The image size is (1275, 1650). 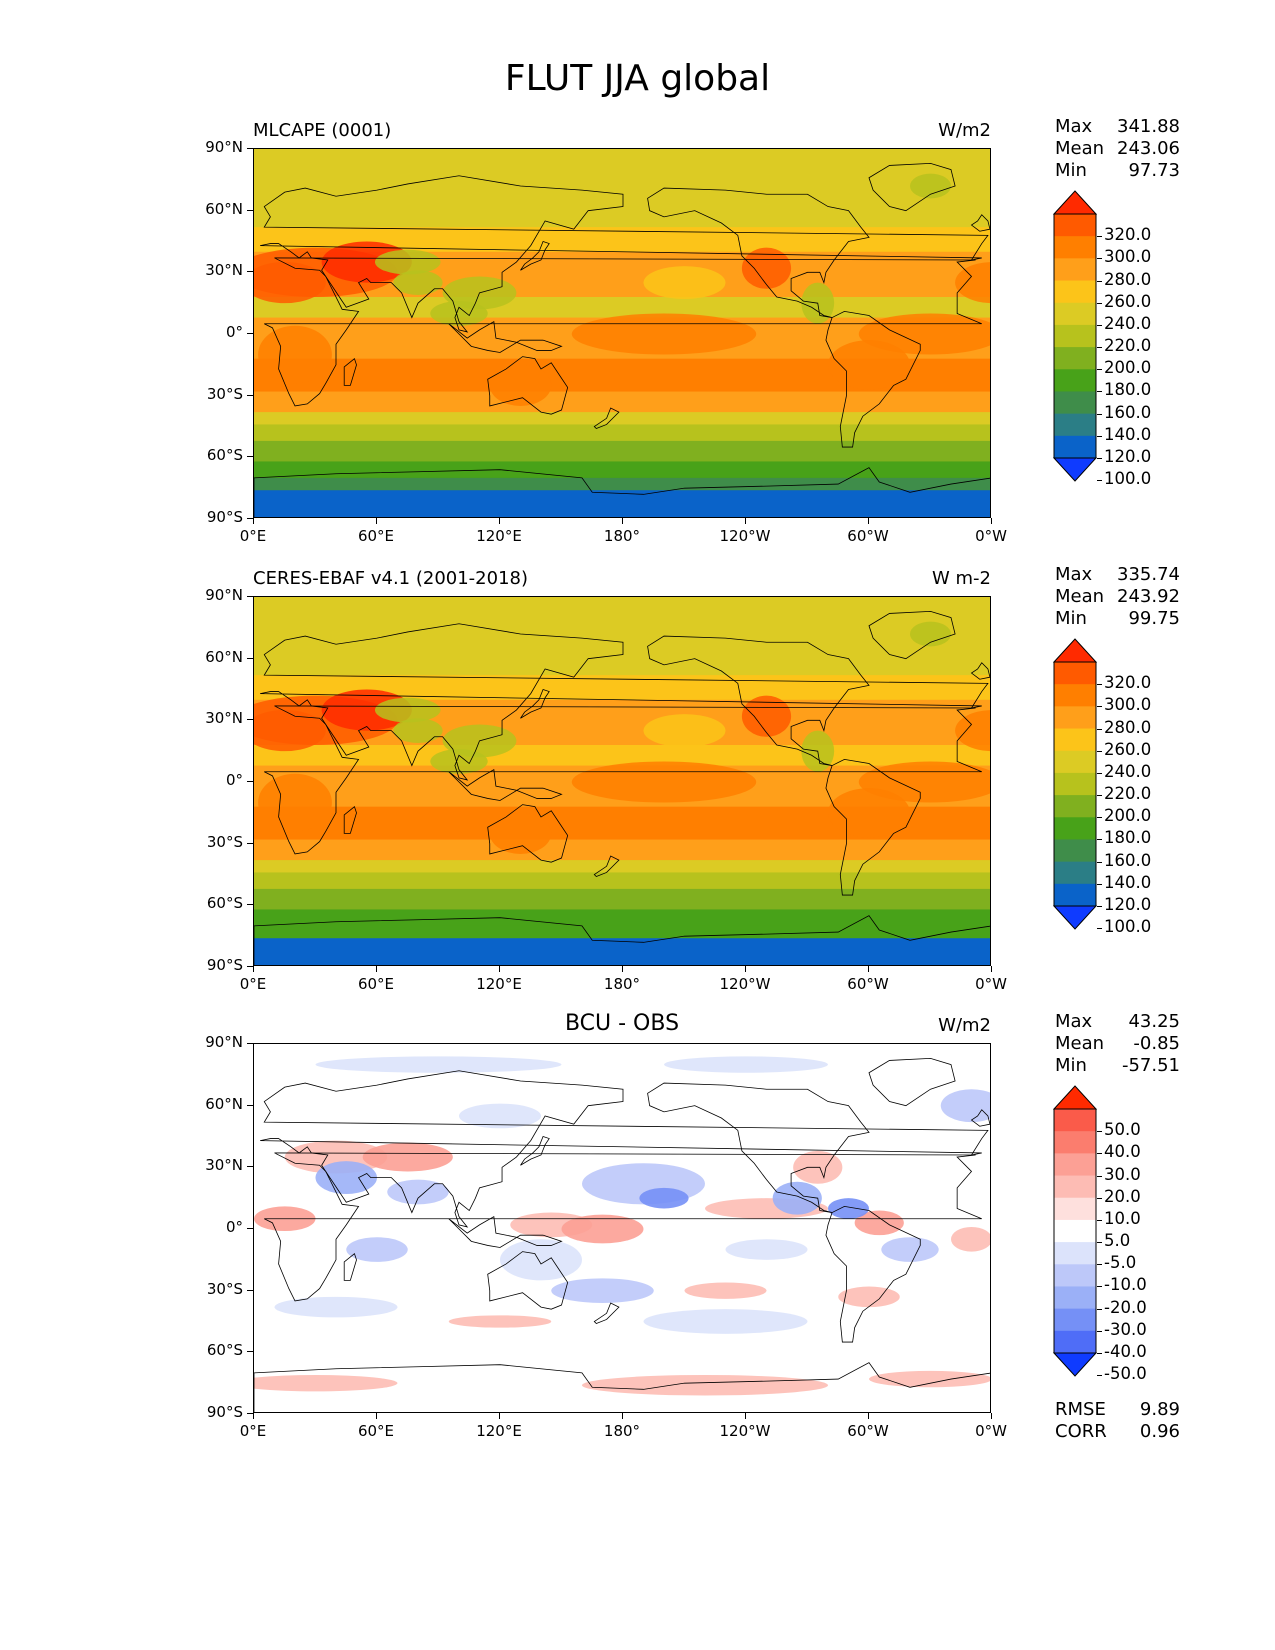 What do you see at coordinates (1156, 1043) in the screenshot?
I see `stat-mean-value: -0.85` at bounding box center [1156, 1043].